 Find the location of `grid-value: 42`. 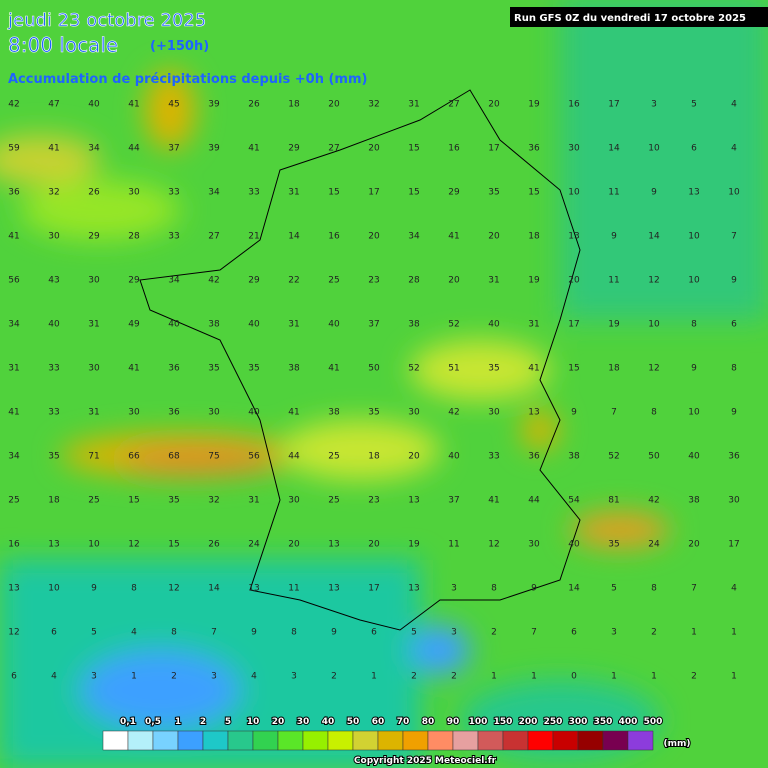

grid-value: 42 is located at coordinates (453, 413).